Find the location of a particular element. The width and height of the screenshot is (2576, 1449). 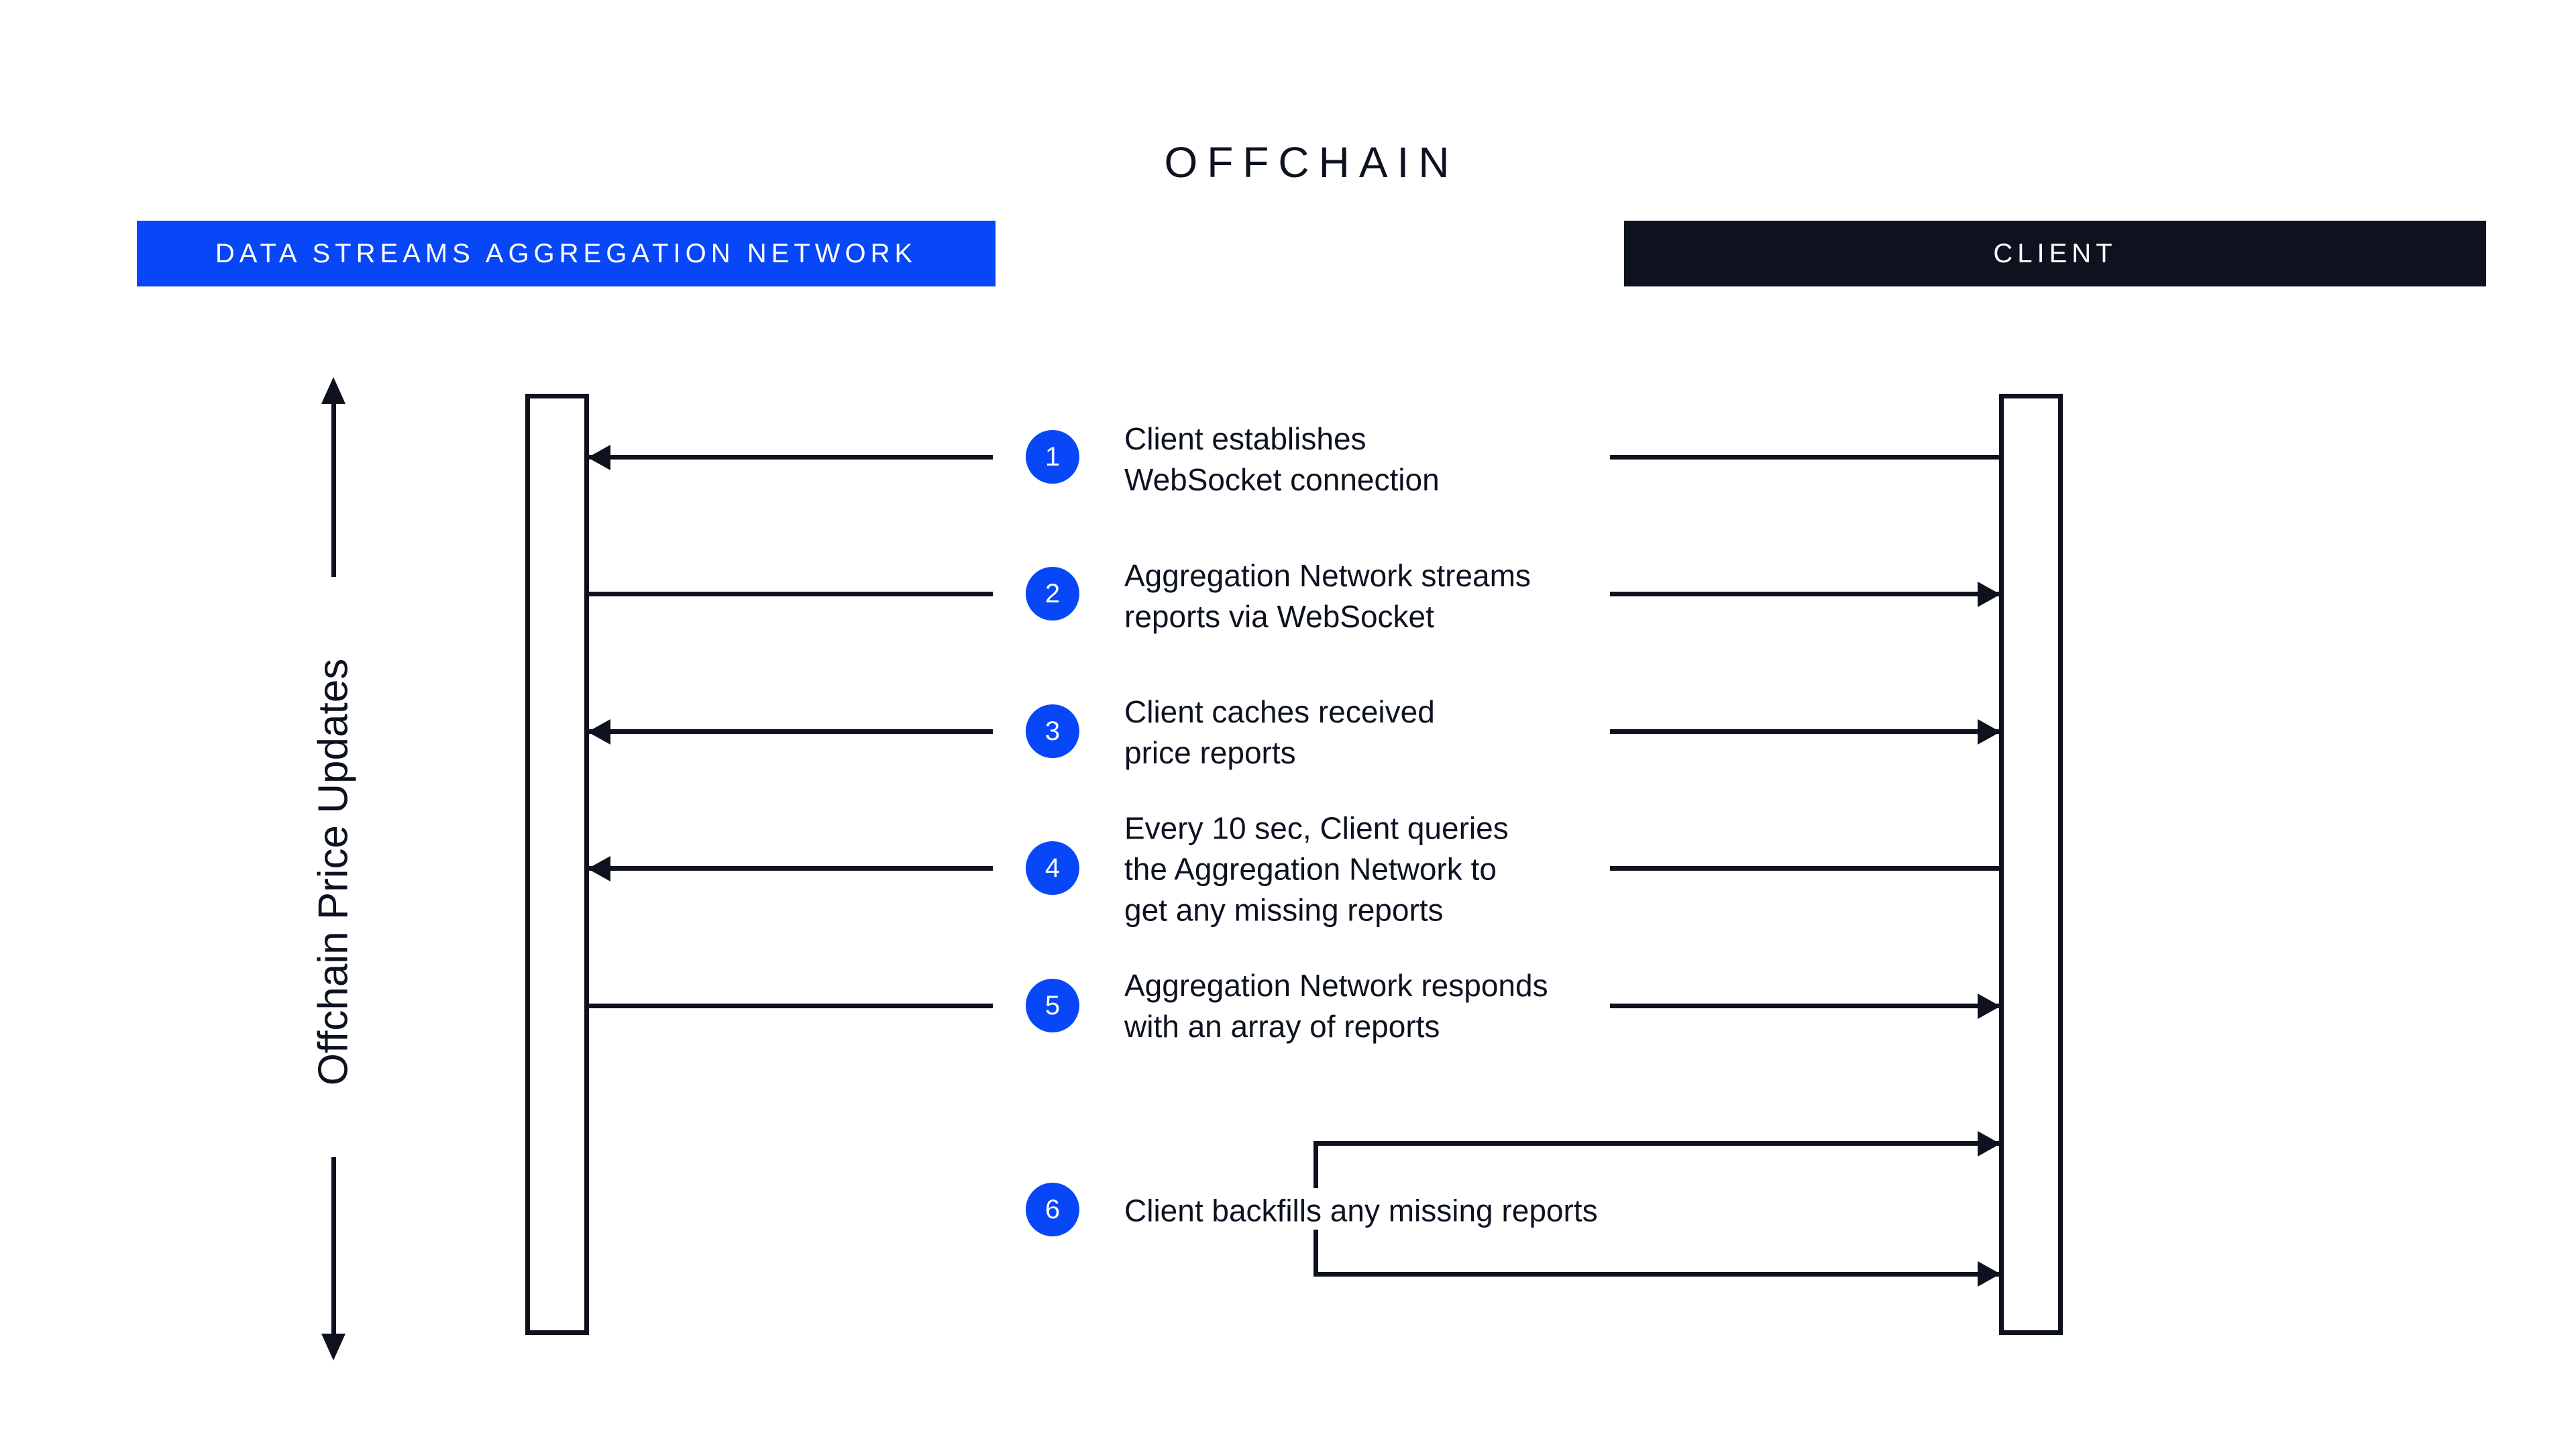

step-number-badge: 5 is located at coordinates (1052, 1005).